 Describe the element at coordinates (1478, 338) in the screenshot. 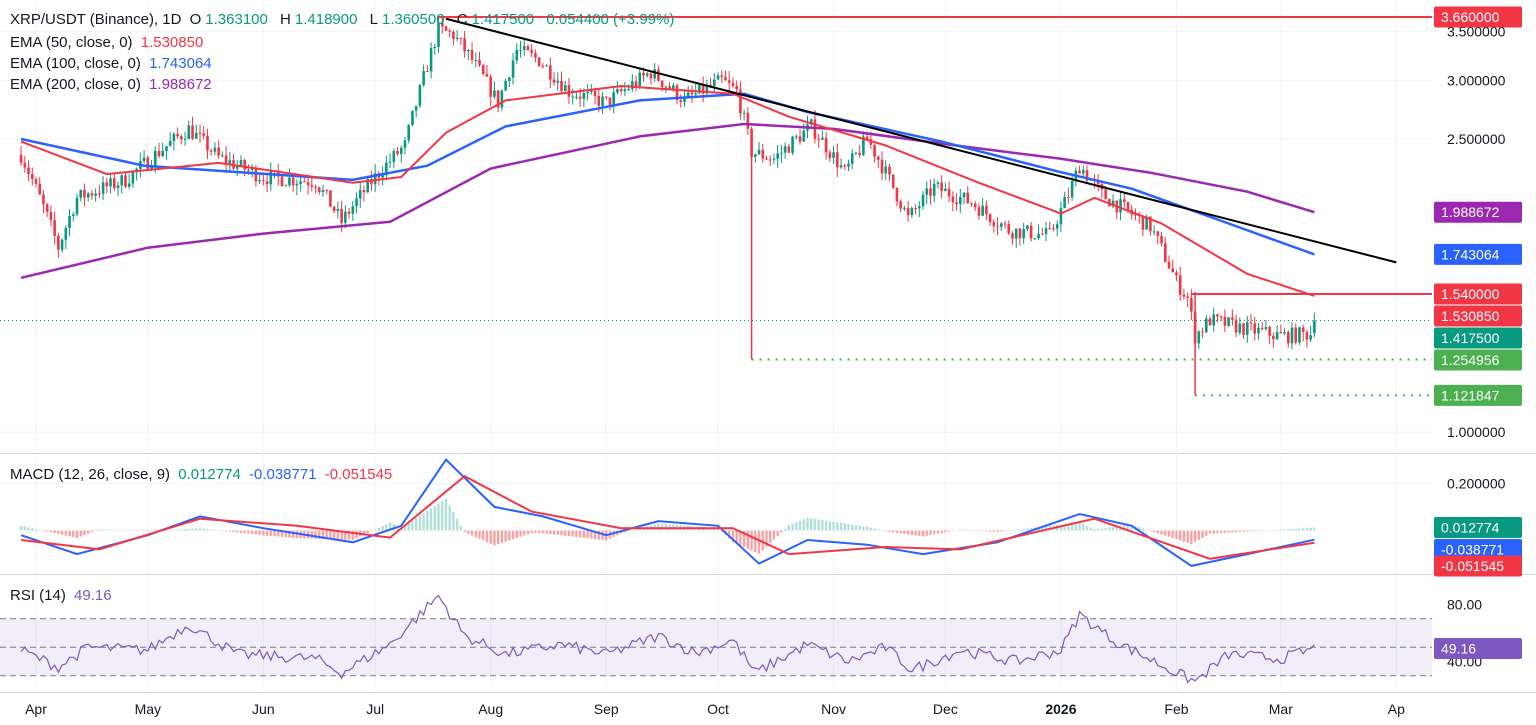

I see `price-tag-bg` at that location.